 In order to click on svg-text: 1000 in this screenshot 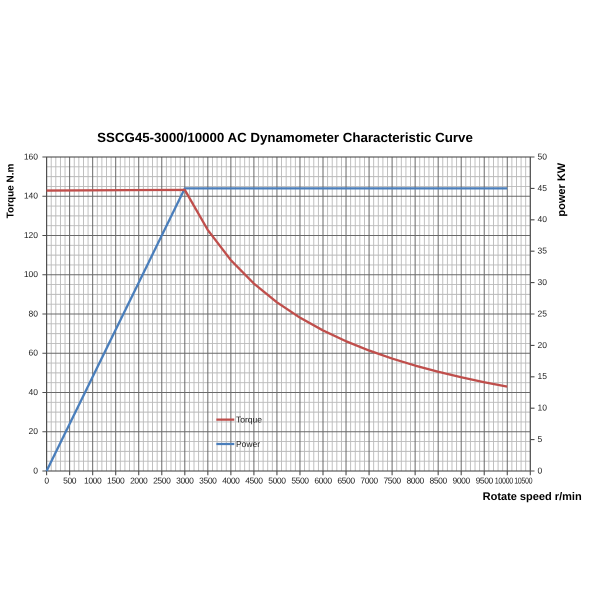, I will do `click(93, 481)`.